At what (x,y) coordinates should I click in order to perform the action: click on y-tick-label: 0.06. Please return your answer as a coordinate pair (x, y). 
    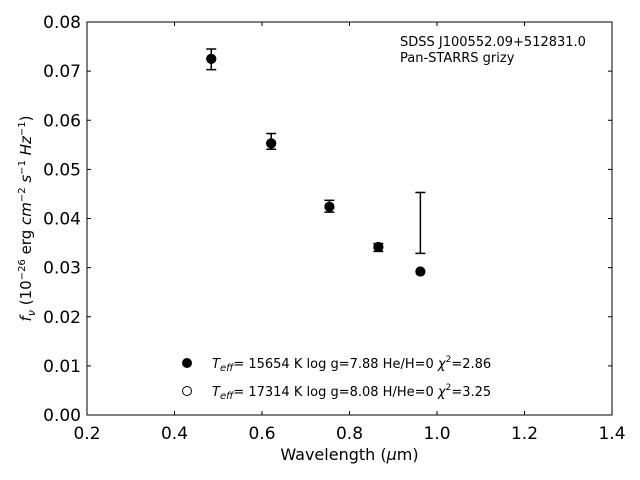
    Looking at the image, I should click on (62, 121).